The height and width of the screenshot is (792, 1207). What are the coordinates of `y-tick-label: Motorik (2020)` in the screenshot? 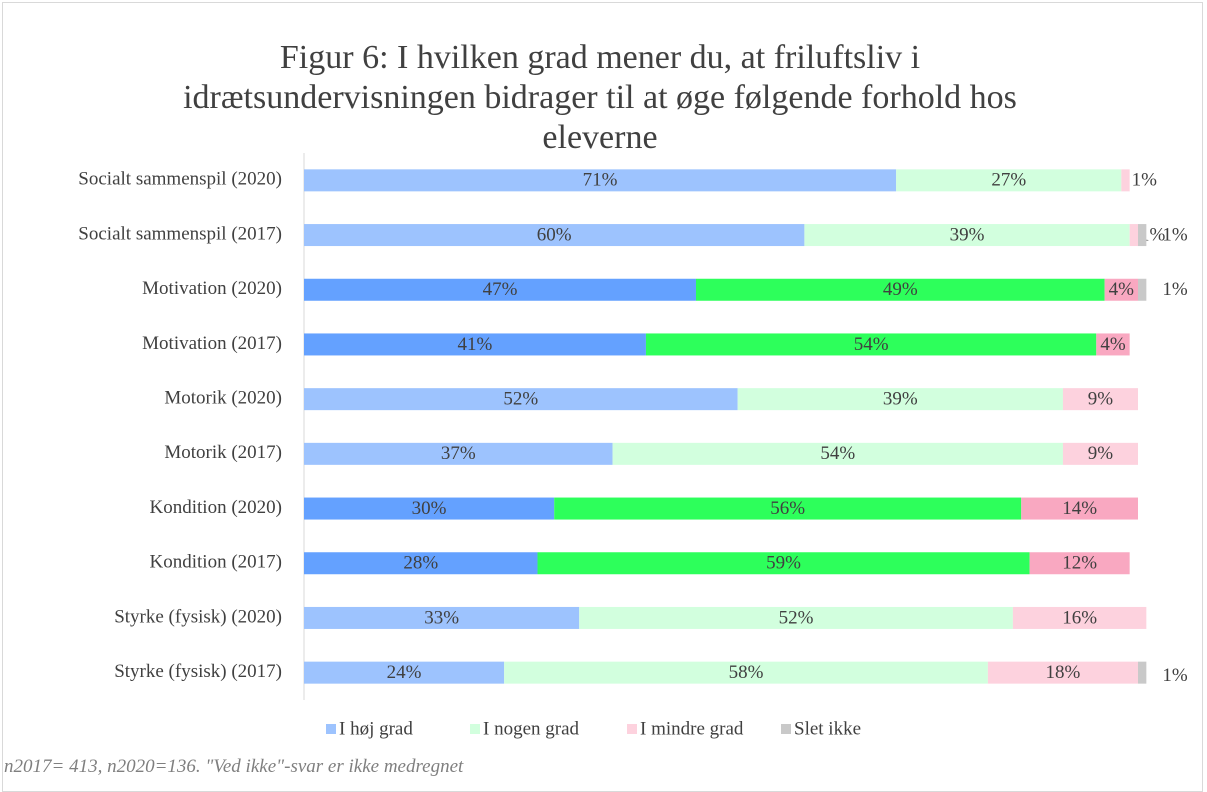 It's located at (223, 398).